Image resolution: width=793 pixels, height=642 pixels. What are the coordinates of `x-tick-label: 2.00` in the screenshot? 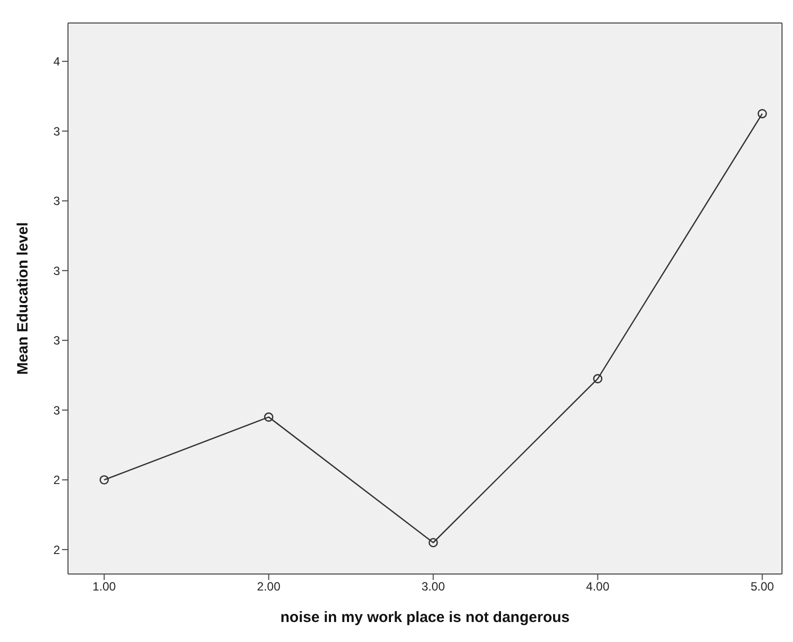 It's located at (269, 587).